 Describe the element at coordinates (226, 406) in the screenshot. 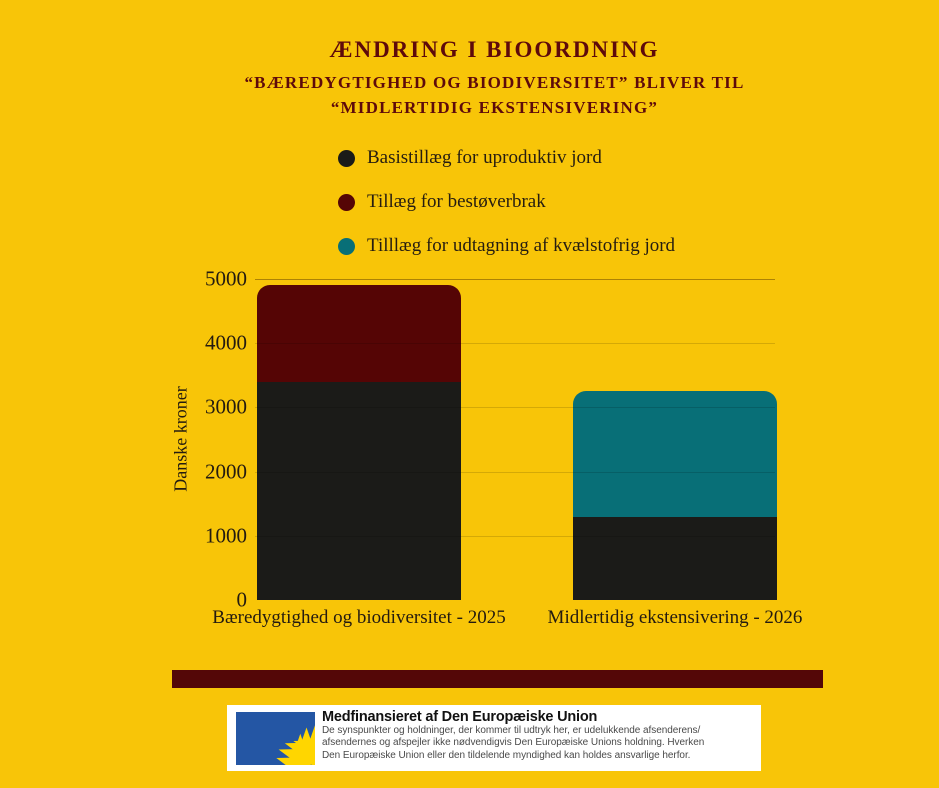

I see `y-axis-tick-label: 3000` at that location.